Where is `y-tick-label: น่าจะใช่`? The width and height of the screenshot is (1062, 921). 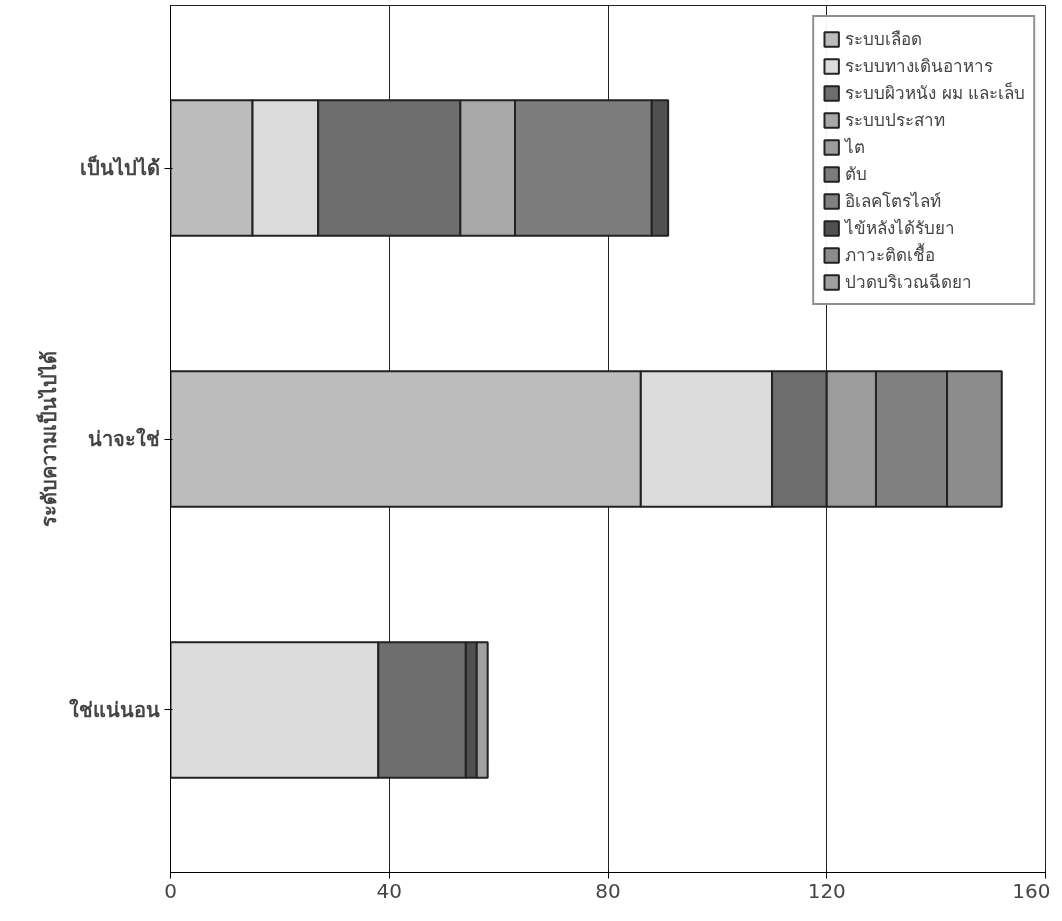
y-tick-label: น่าจะใช่ is located at coordinates (123, 439).